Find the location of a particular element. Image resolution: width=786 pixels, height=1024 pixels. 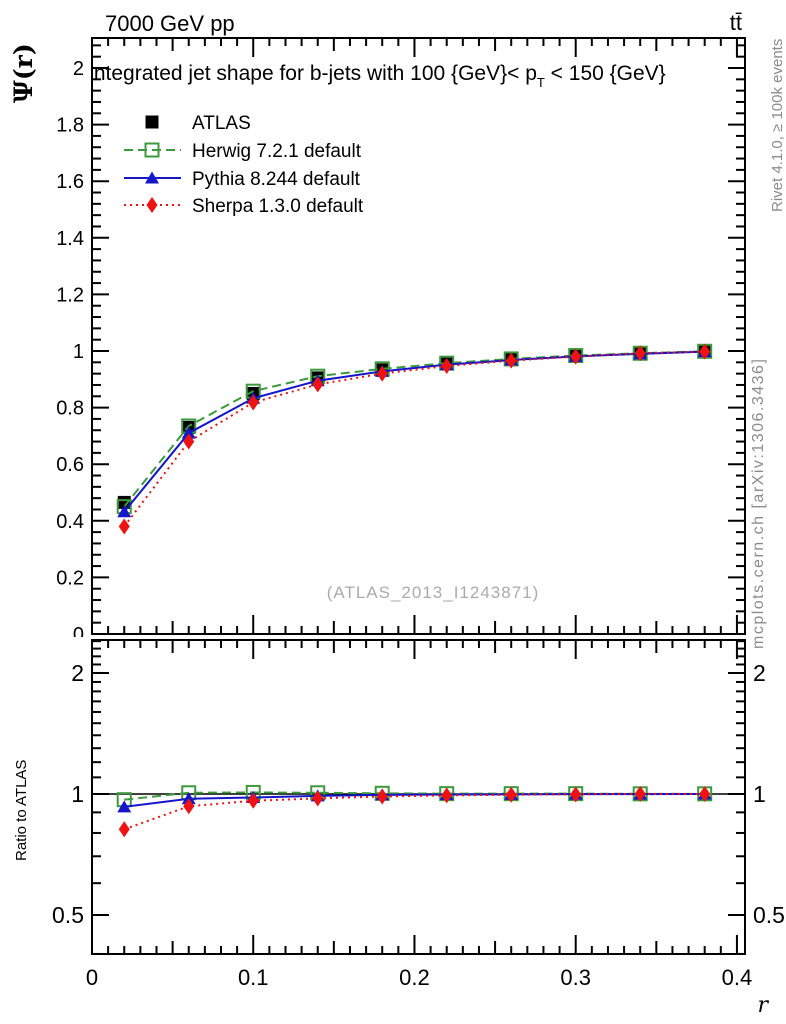

legend-item-herwig-7-2-1-default: Herwig 7.2.1 default is located at coordinates (243, 151).